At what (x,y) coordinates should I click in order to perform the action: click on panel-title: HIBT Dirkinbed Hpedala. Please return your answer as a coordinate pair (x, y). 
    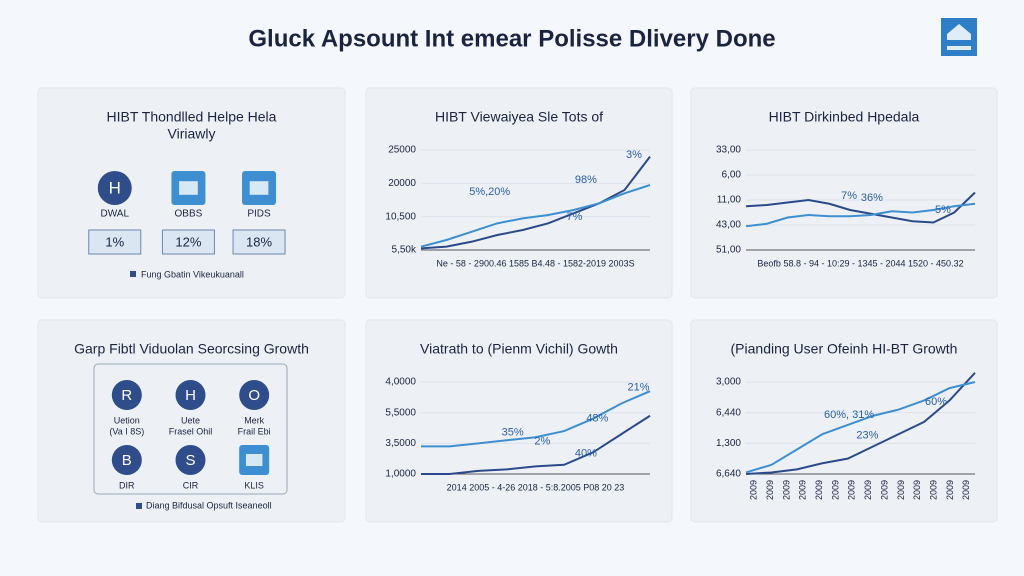
    Looking at the image, I should click on (844, 117).